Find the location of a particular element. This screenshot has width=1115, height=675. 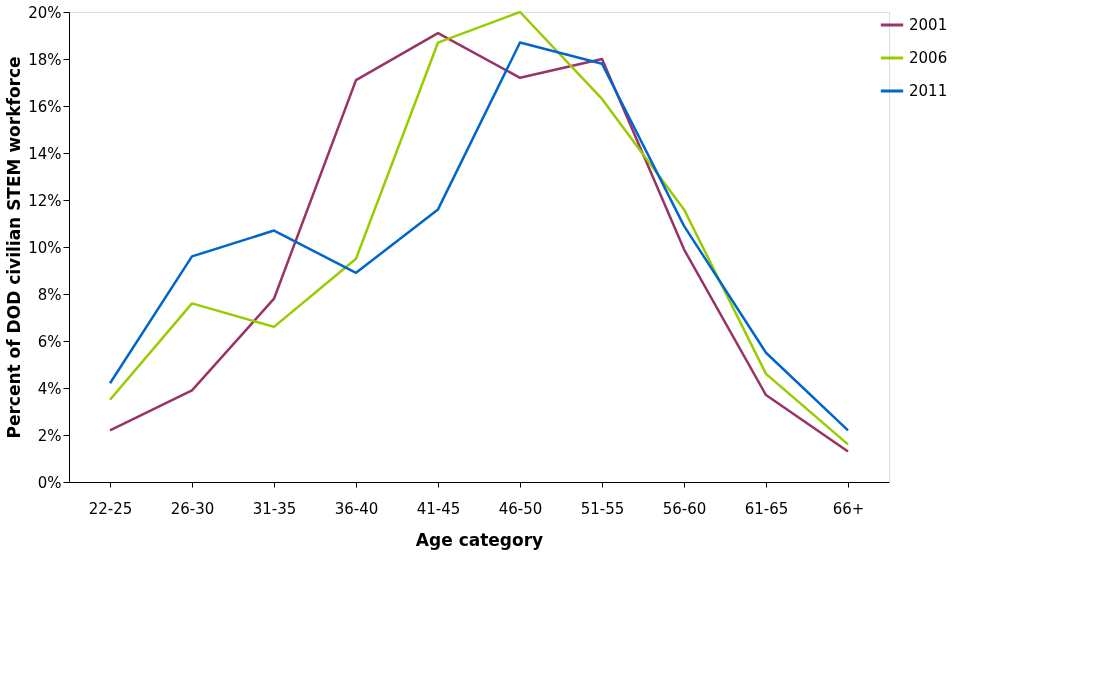

y-tick-label: 16% is located at coordinates (45, 106).